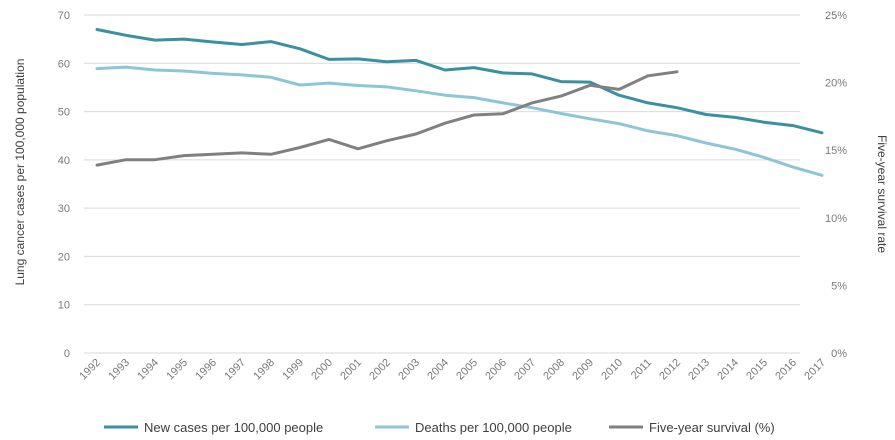  Describe the element at coordinates (836, 16) in the screenshot. I see `y2-tick-label: 25%` at that location.